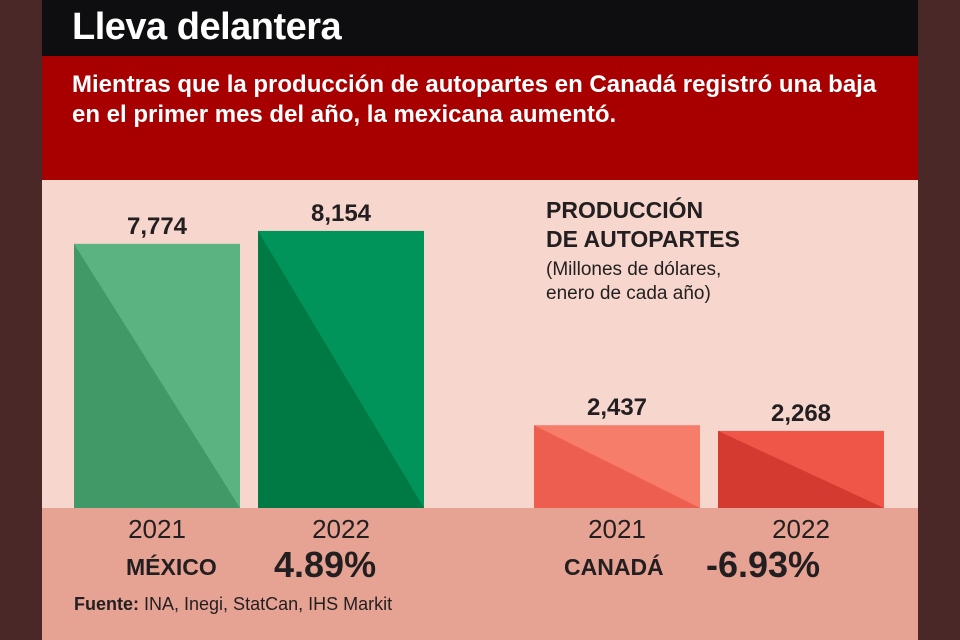 The width and height of the screenshot is (960, 640). I want to click on country-label-canada: CANADÁ, so click(614, 567).